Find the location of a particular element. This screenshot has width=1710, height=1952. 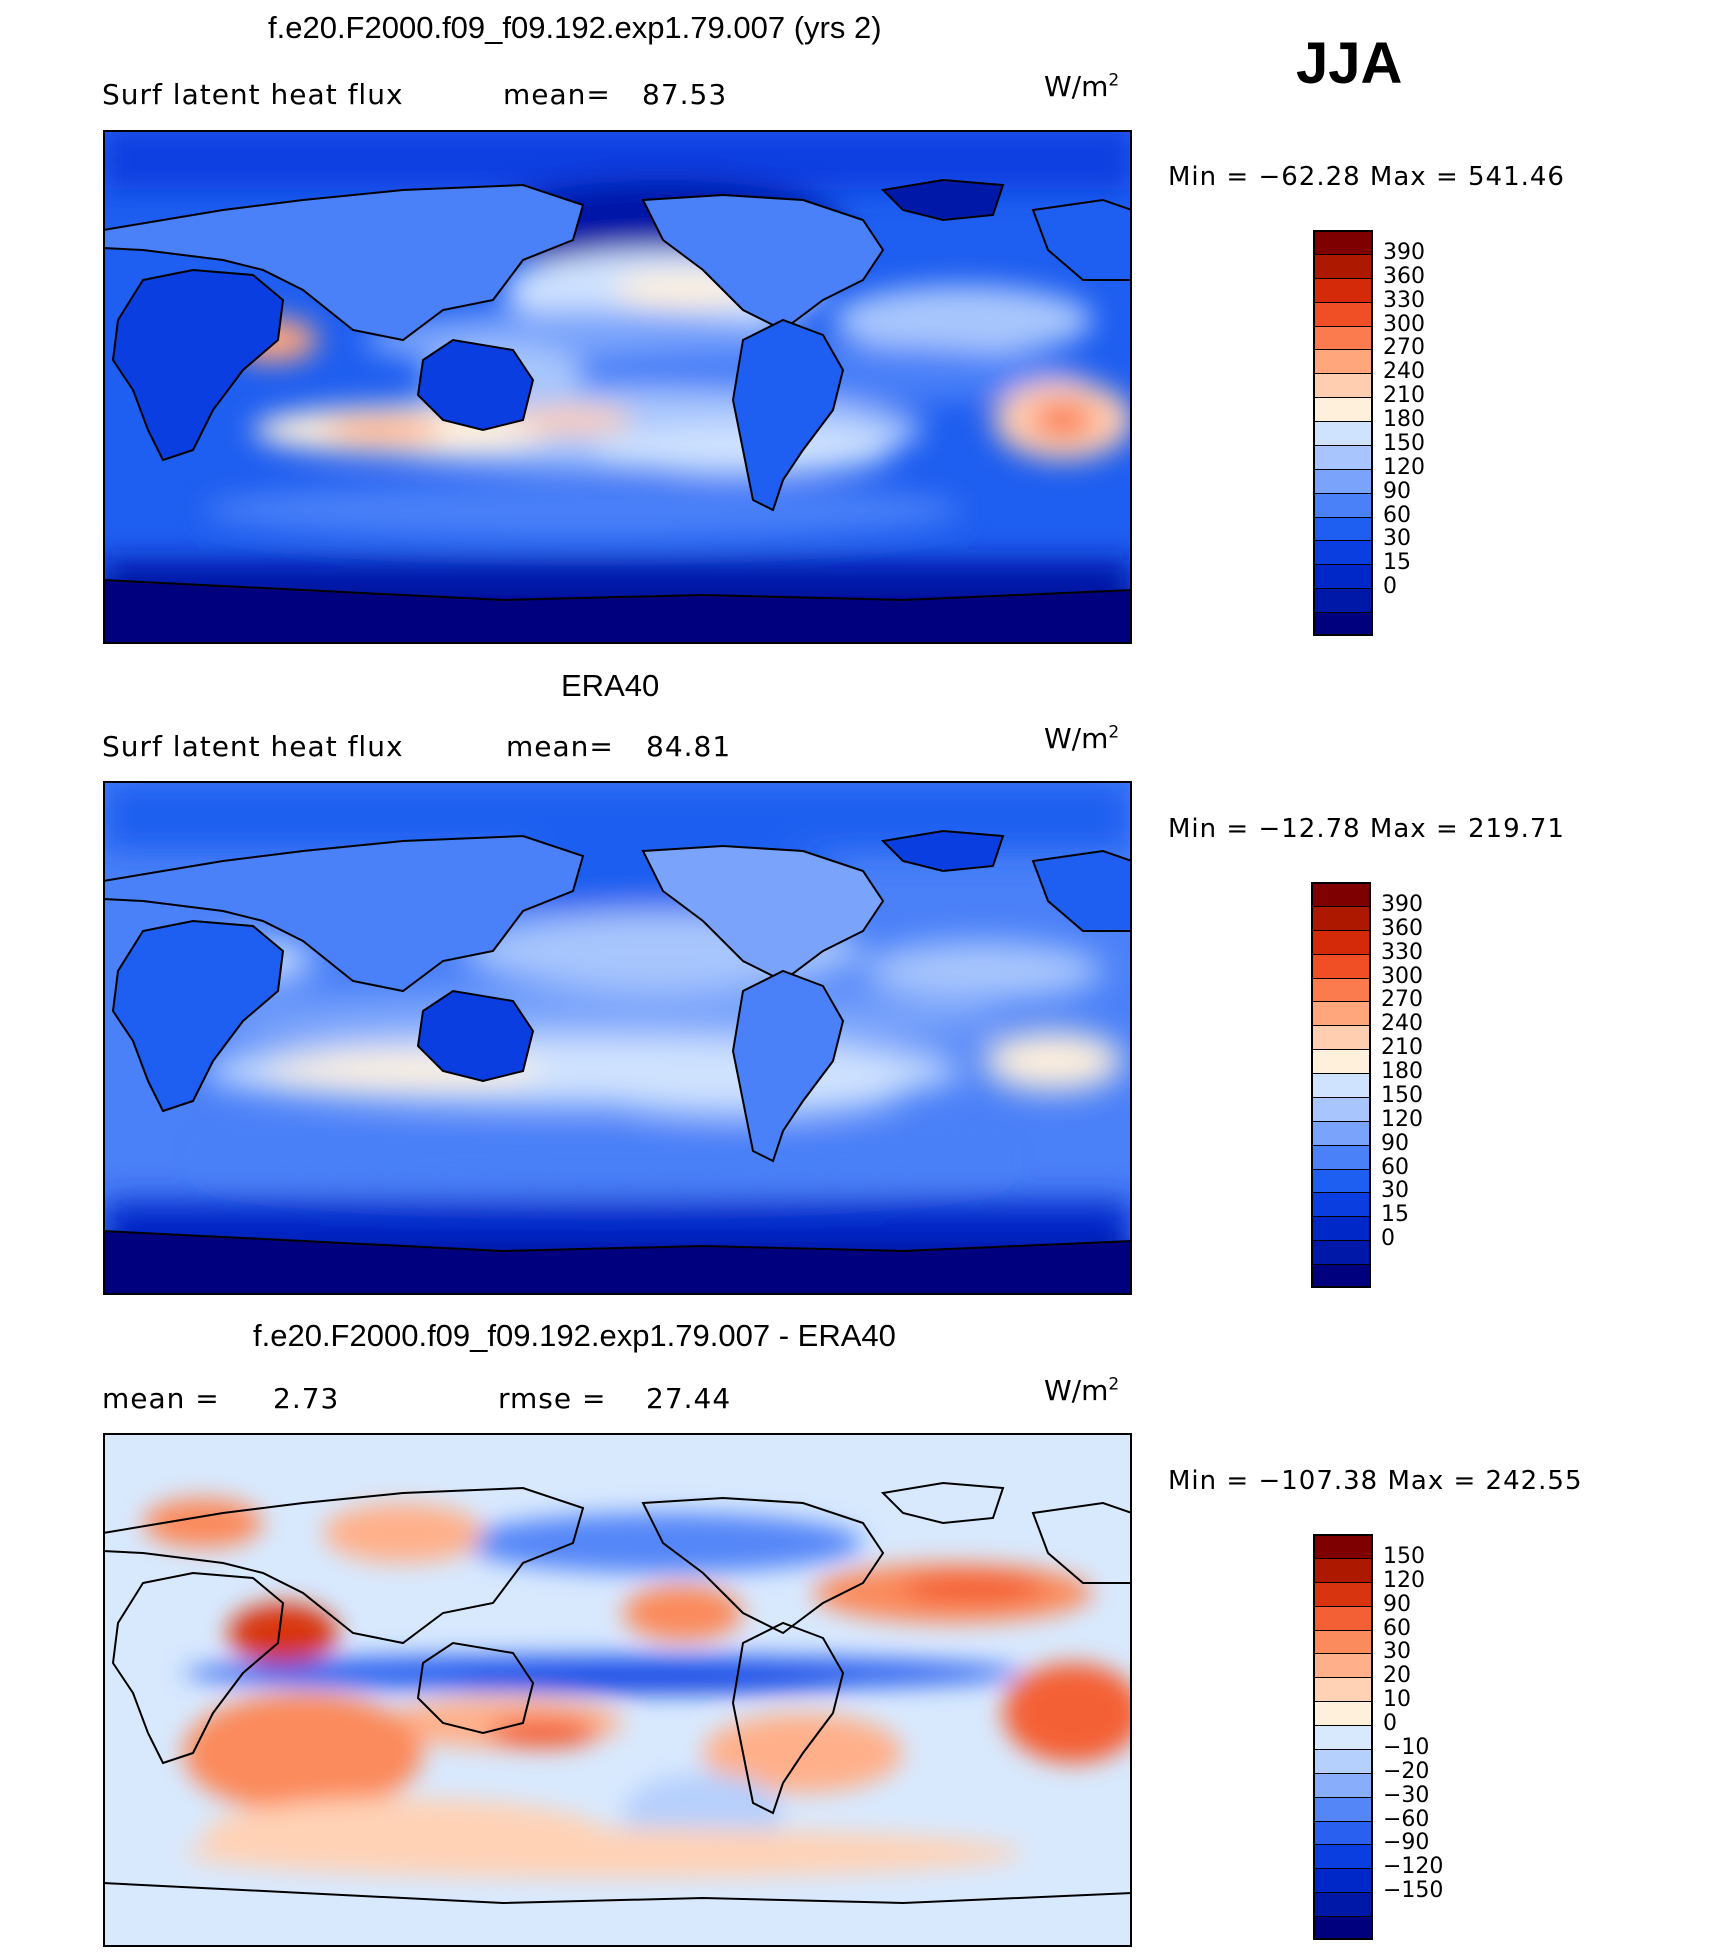

panel-2-min-max: Min = −12.78 Max = 219.71 is located at coordinates (1366, 829).